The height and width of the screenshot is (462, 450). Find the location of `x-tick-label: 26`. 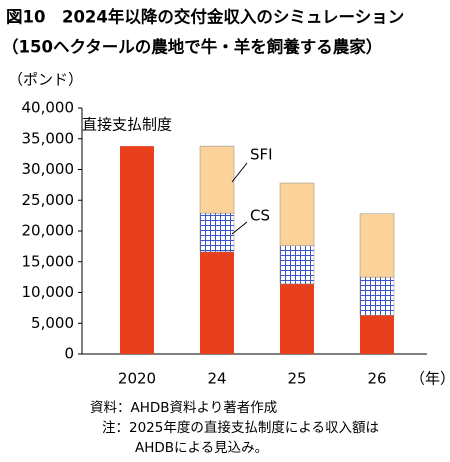

x-tick-label: 26 is located at coordinates (376, 379).